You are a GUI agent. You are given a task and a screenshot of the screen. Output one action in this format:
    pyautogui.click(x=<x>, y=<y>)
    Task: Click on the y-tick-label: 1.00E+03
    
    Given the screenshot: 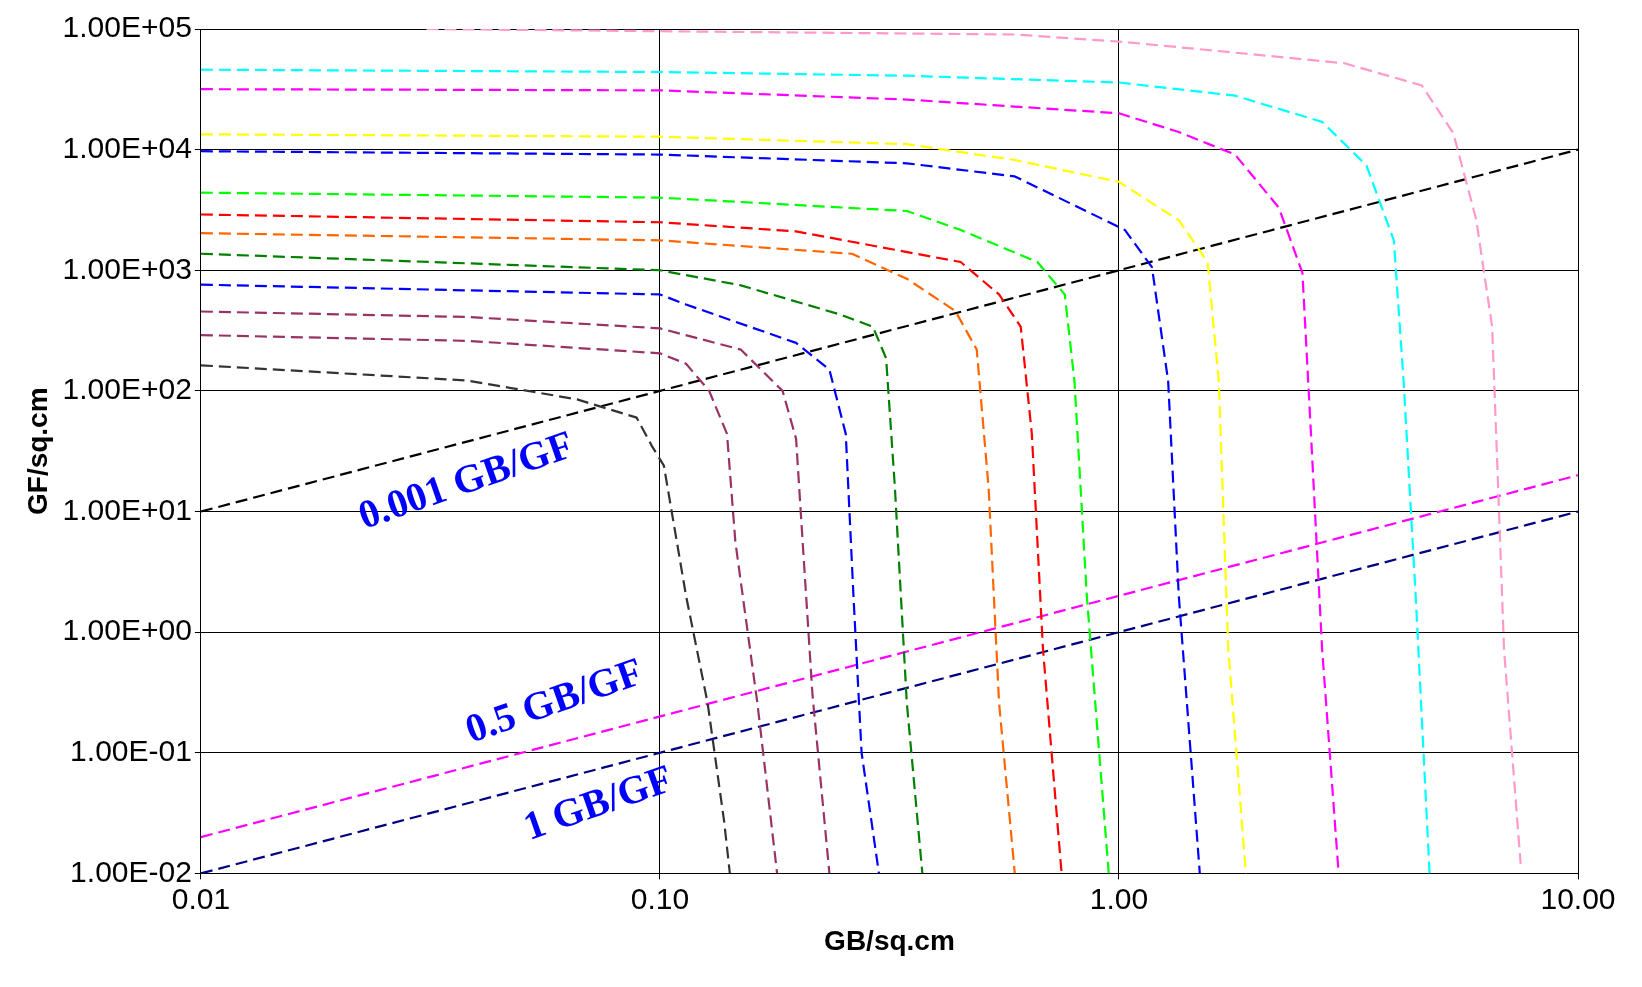 What is the action you would take?
    pyautogui.click(x=127, y=268)
    